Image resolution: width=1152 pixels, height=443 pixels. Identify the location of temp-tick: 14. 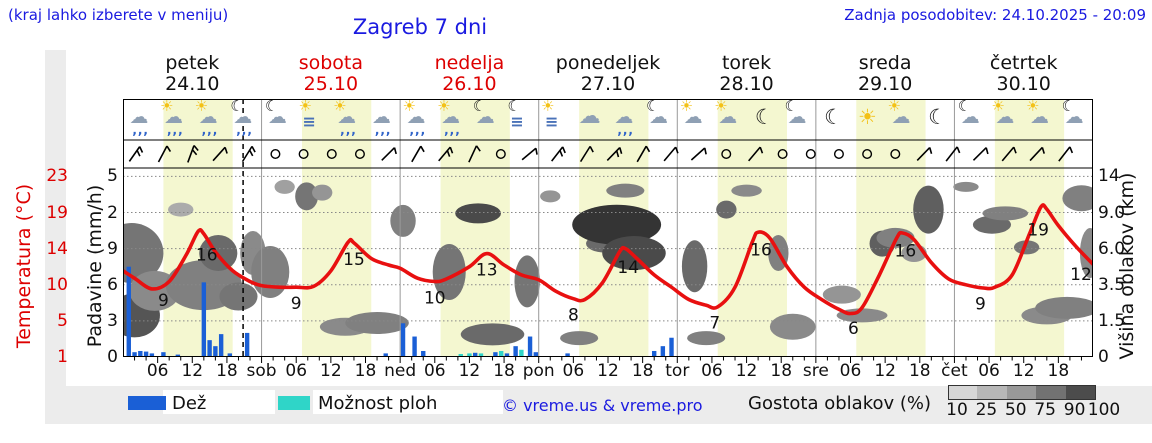
(57, 248).